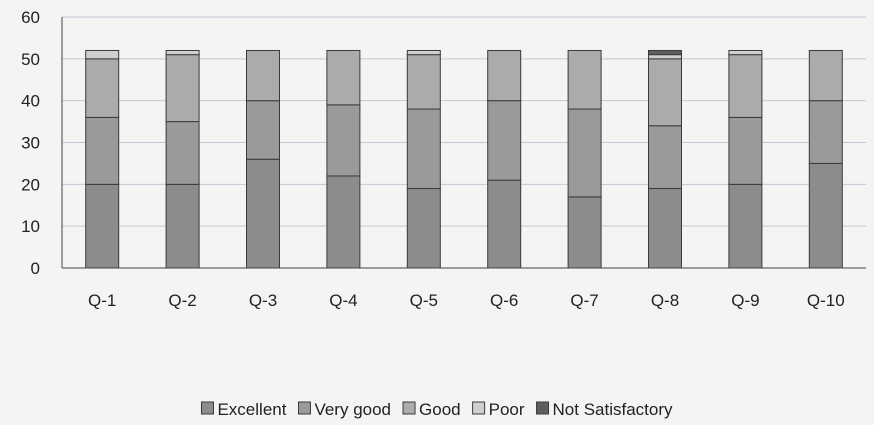  I want to click on x-tick-label: Q-9, so click(745, 300).